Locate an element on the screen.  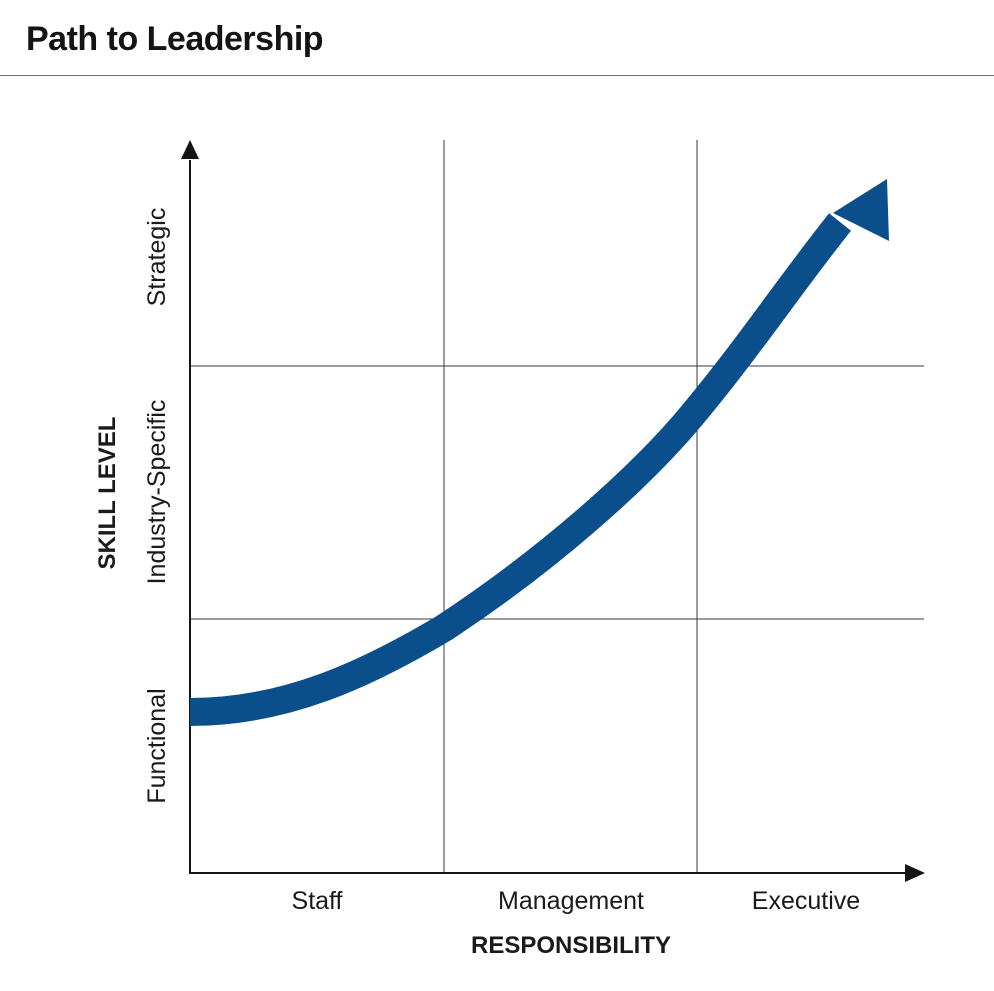
y-level-label-industry-specific: Industry-Specific is located at coordinates (157, 492).